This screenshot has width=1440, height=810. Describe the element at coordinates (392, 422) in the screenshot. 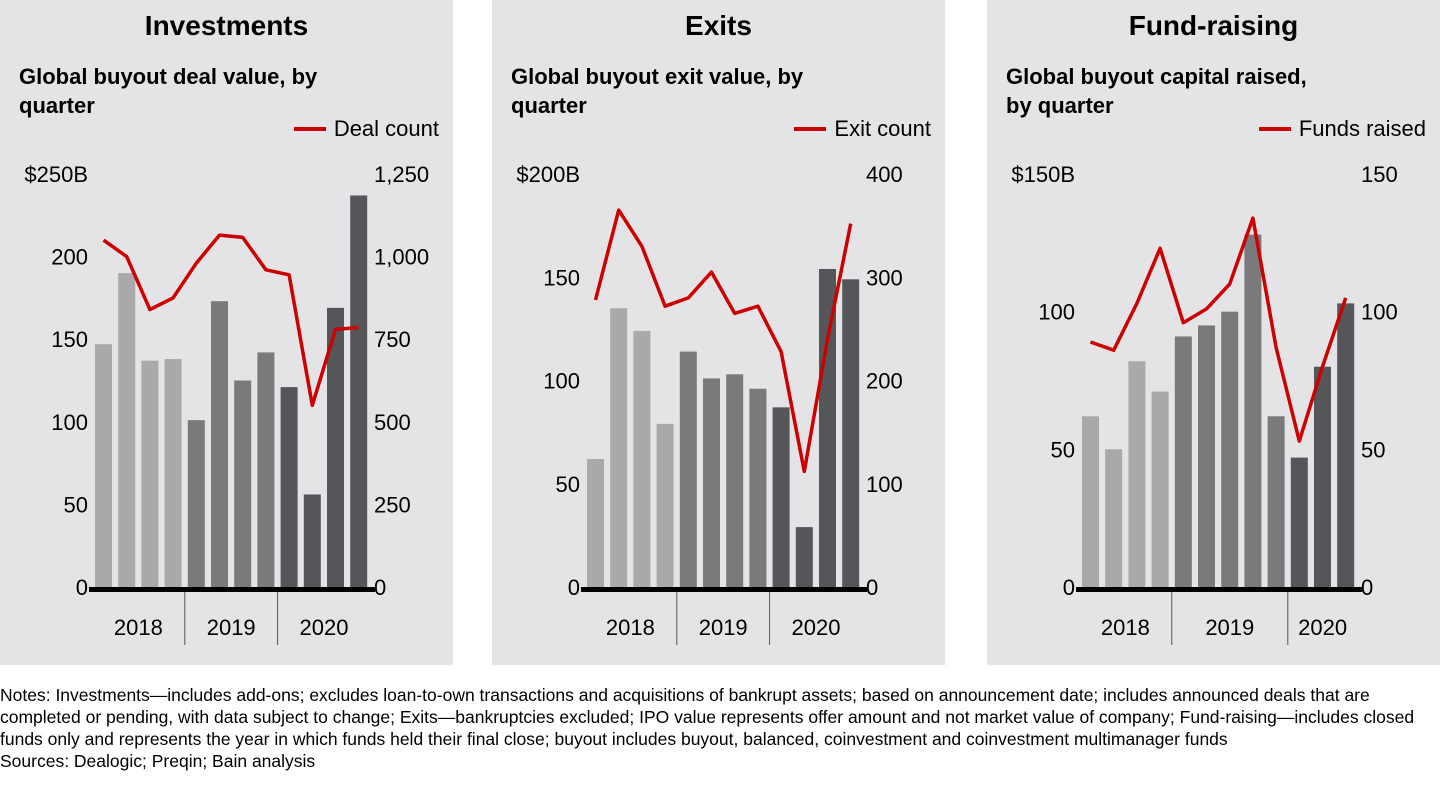

I see `right-axis-tick-label: 500` at that location.